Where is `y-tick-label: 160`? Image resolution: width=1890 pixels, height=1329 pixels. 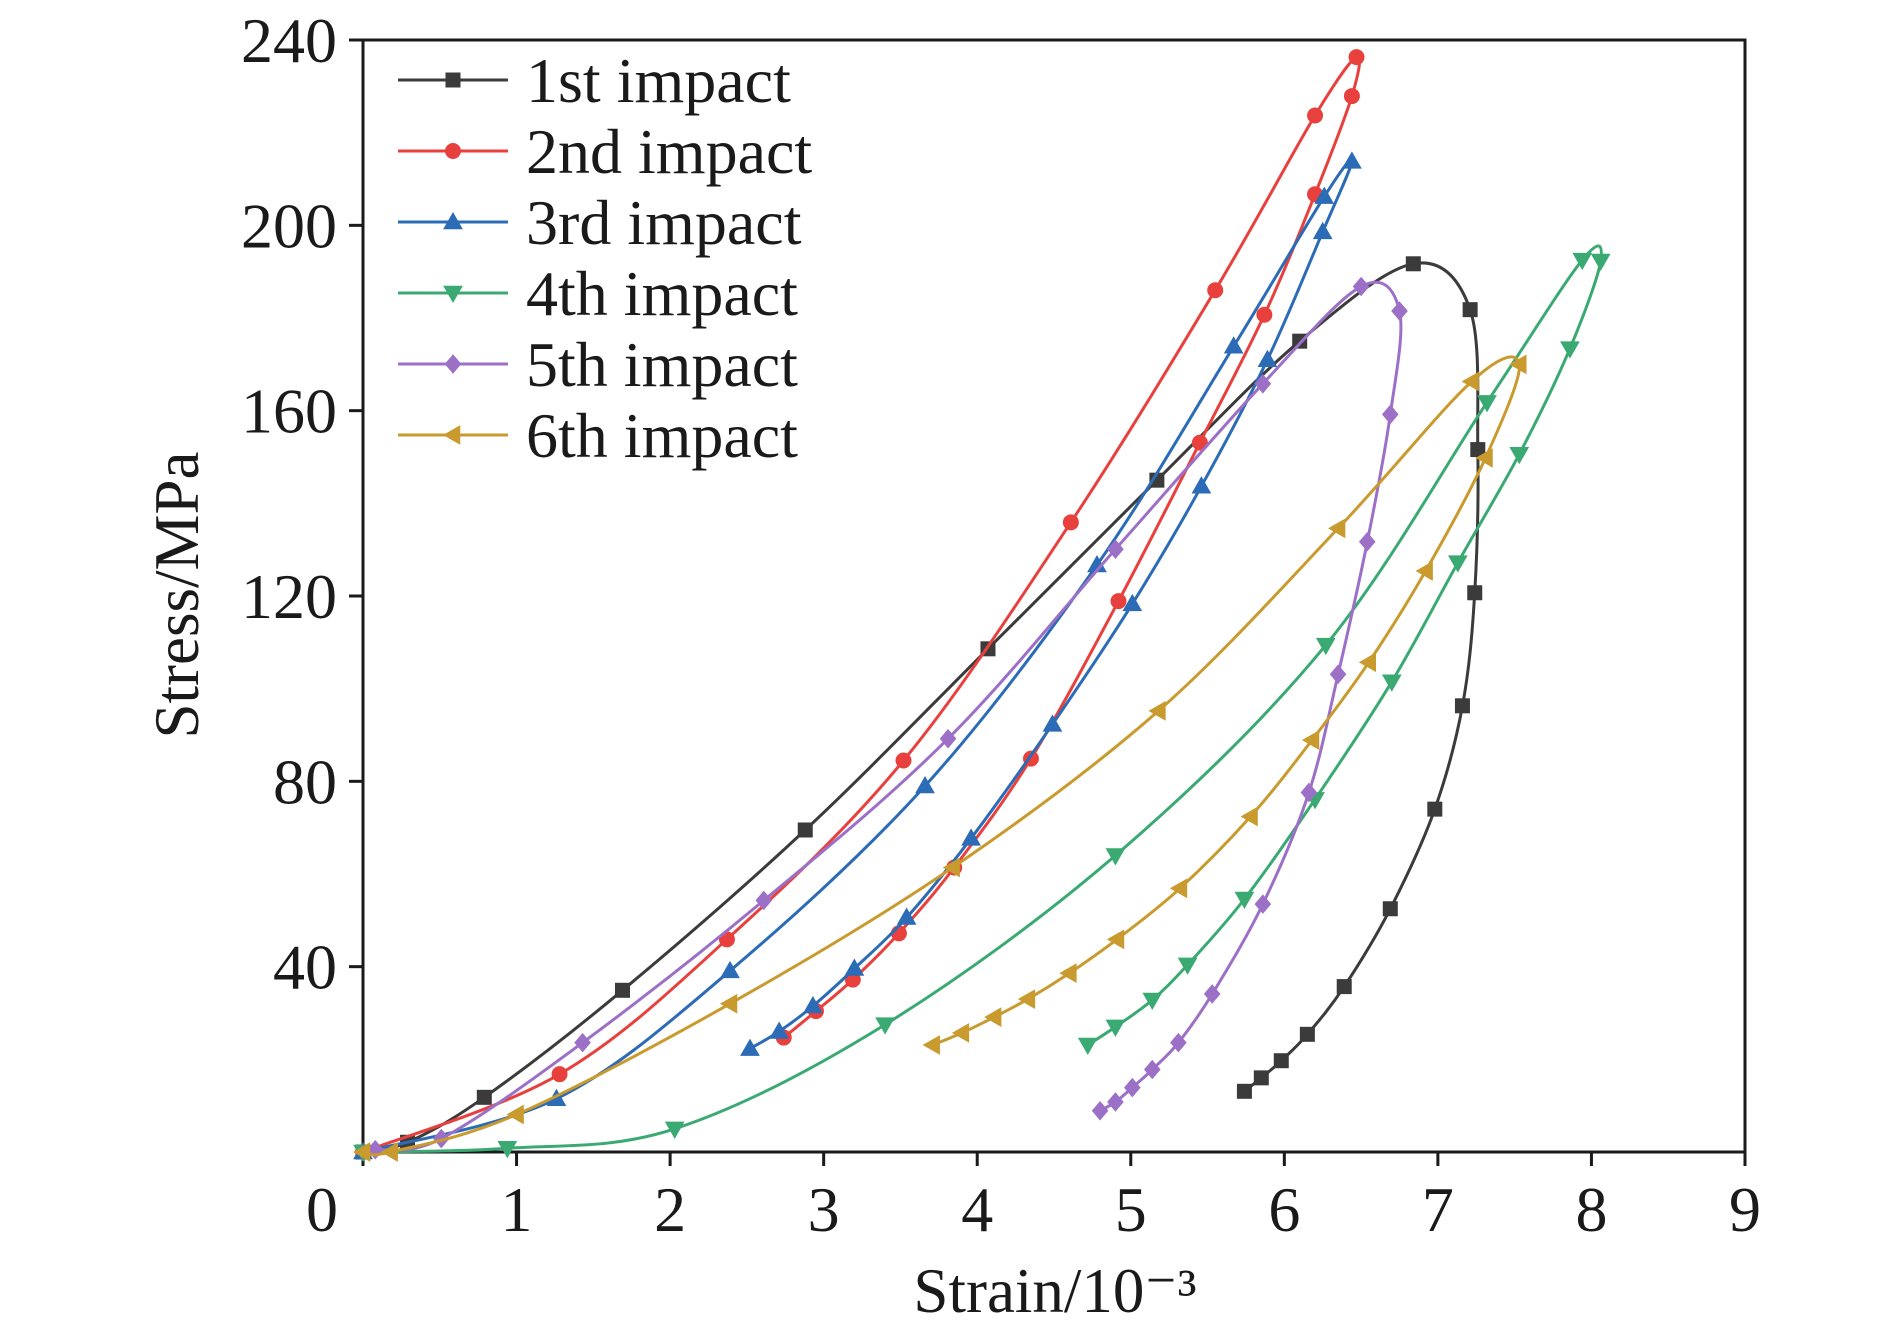
y-tick-label: 160 is located at coordinates (289, 411).